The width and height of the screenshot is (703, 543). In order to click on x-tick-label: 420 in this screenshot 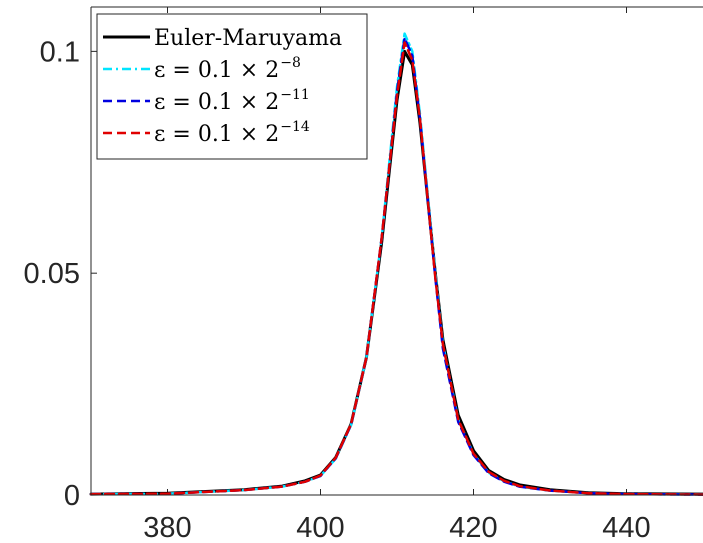, I will do `click(473, 527)`.